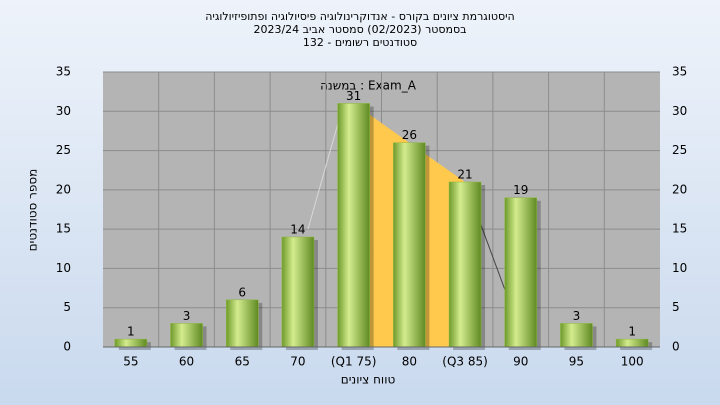 This screenshot has width=720, height=405. What do you see at coordinates (67, 307) in the screenshot?
I see `y-tick-label: 5` at bounding box center [67, 307].